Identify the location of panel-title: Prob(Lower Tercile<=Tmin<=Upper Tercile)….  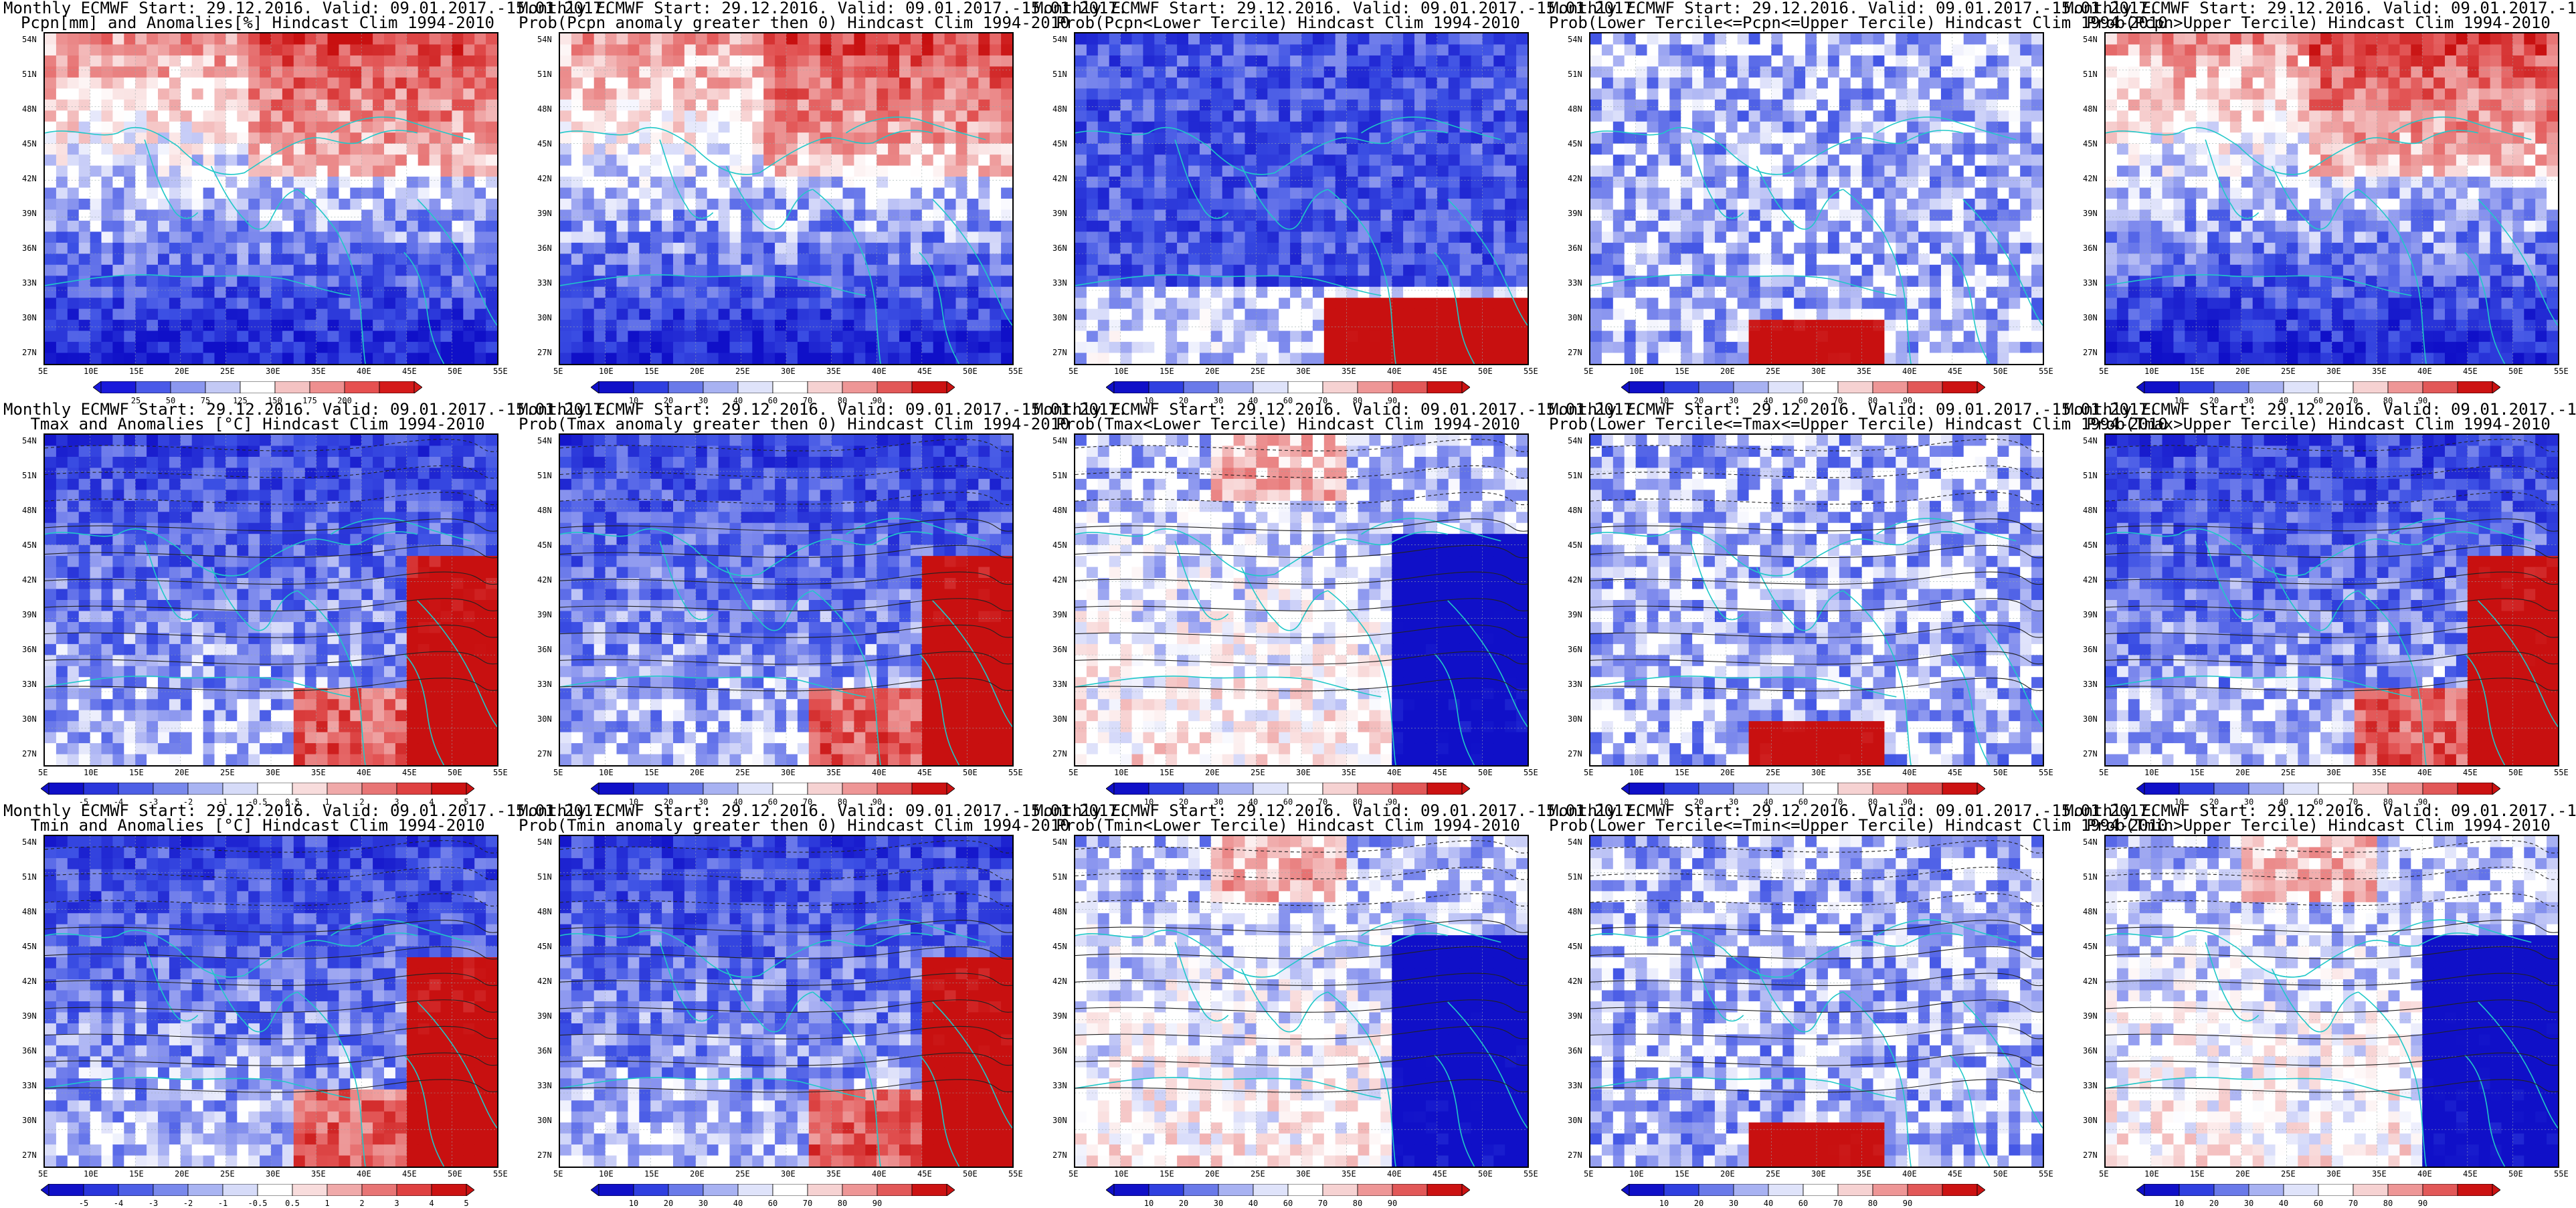
(1803, 825).